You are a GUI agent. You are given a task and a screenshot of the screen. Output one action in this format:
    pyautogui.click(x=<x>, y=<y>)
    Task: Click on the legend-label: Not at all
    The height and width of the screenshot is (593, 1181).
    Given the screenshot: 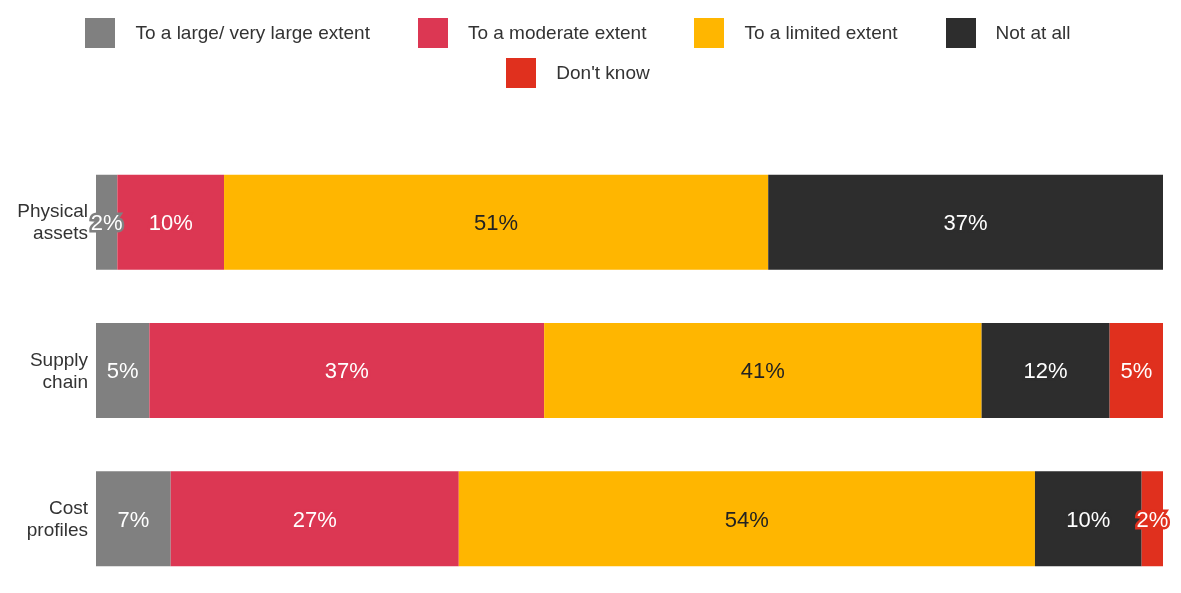 What is the action you would take?
    pyautogui.click(x=1033, y=33)
    